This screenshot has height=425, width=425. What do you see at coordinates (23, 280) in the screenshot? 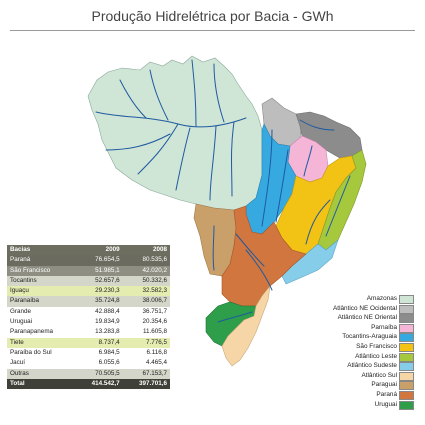
I see `basin-name-cell: Tocantins` at bounding box center [23, 280].